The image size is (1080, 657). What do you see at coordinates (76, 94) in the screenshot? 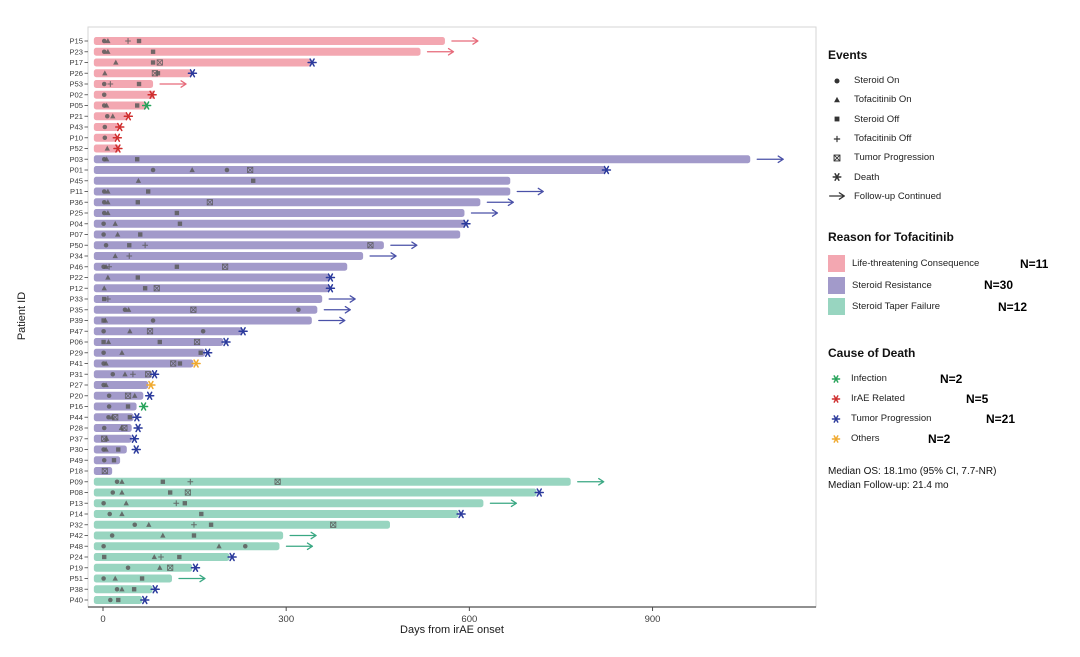
I see `svg-text: P02` at bounding box center [76, 94].